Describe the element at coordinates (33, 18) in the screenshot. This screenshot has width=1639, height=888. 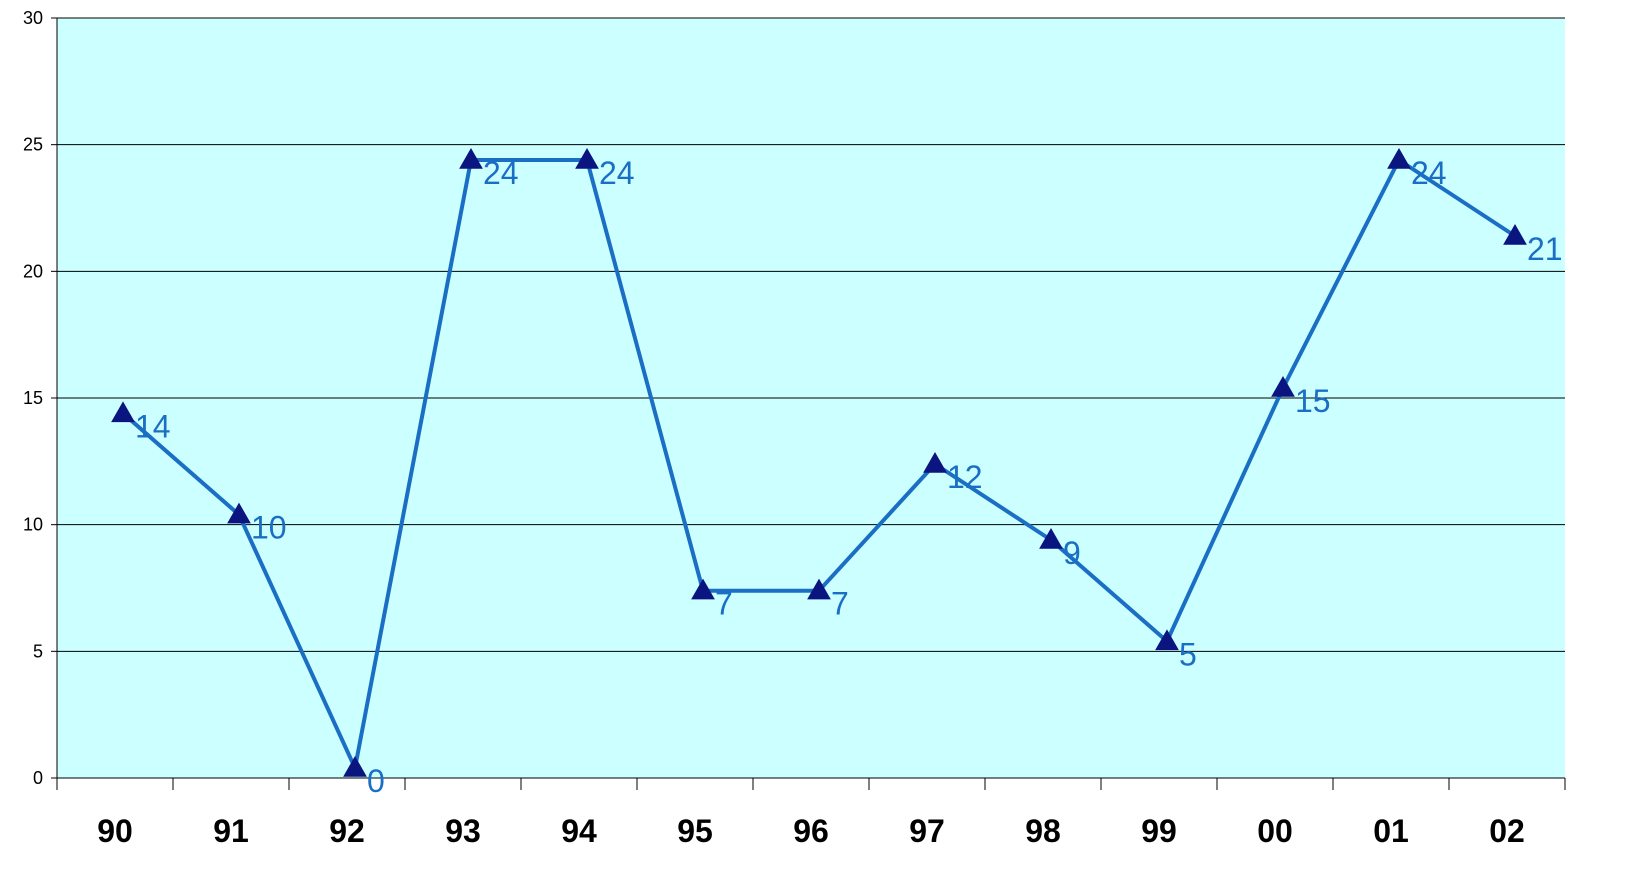
I see `y-tick-label: 30` at that location.